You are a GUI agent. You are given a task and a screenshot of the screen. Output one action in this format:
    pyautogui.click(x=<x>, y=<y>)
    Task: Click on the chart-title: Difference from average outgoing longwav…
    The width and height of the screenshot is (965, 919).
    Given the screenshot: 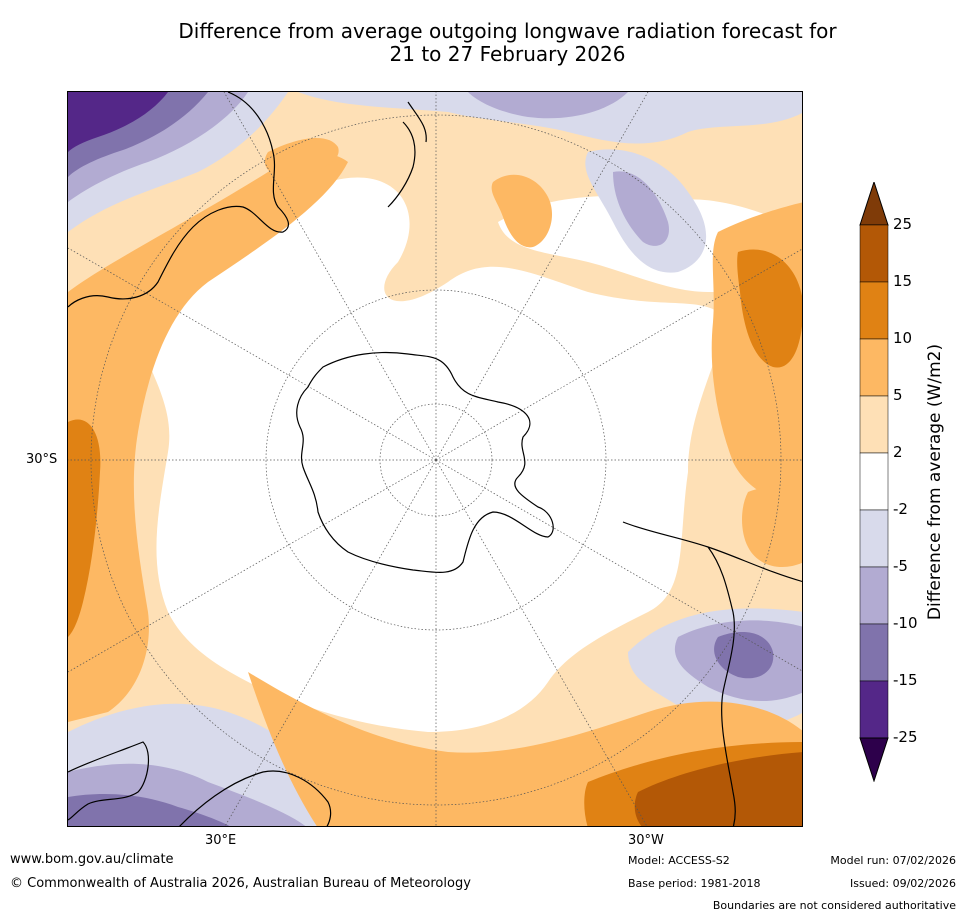 What is the action you would take?
    pyautogui.click(x=507, y=43)
    